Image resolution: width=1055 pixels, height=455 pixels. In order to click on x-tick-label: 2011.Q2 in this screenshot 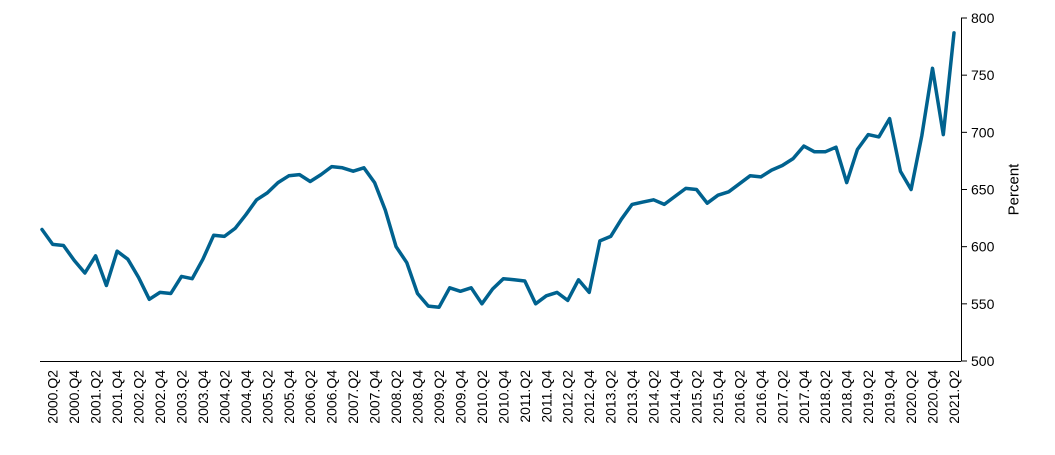, I will do `click(525, 396)`.